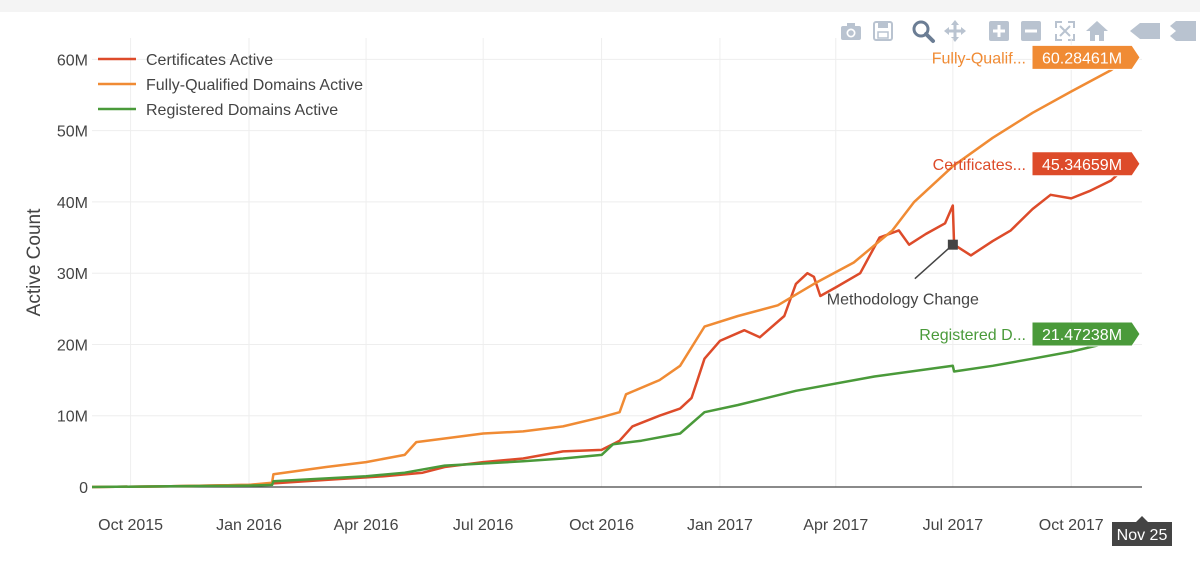  What do you see at coordinates (1031, 31) in the screenshot?
I see `zoom-out-icon` at bounding box center [1031, 31].